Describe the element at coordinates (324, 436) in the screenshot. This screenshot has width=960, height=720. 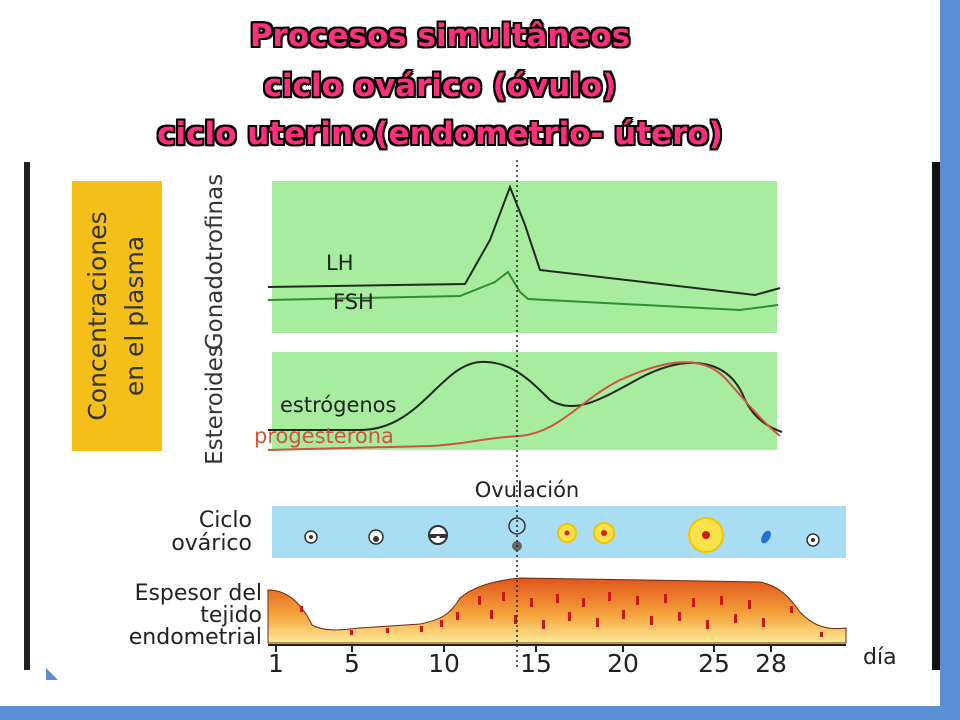
I see `progesterone-label: progesterona` at that location.